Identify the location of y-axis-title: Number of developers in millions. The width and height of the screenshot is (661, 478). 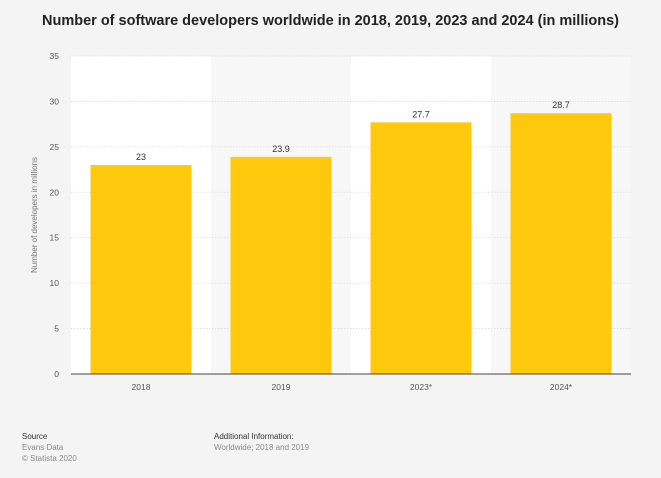
(34, 215).